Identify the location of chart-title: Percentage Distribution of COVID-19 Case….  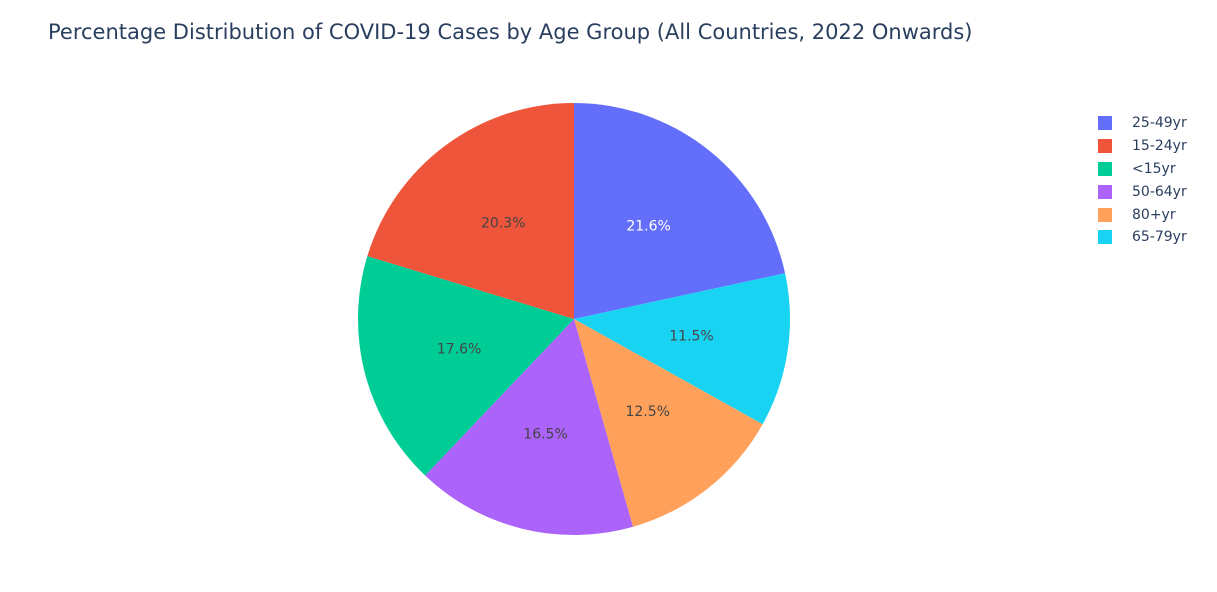
(510, 32).